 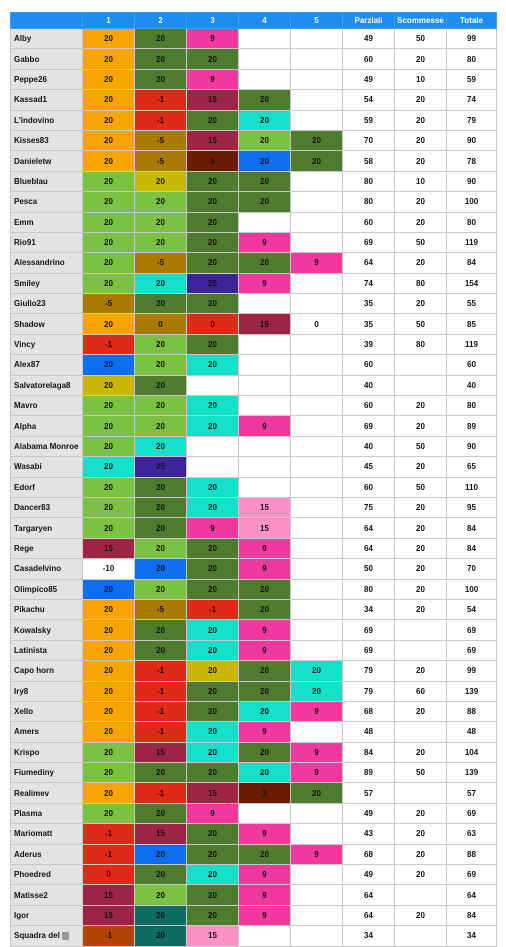 I want to click on table-row: Alessandrino 20 -5 20 20 9 64 20 84, so click(x=253, y=263).